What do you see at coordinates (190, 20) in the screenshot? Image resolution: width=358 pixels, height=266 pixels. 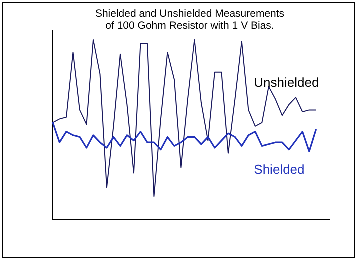 I see `chart-title: Shielded and Unshielded Measurements of 100 Gohm Resistor with 1 V Bias.` at bounding box center [190, 20].